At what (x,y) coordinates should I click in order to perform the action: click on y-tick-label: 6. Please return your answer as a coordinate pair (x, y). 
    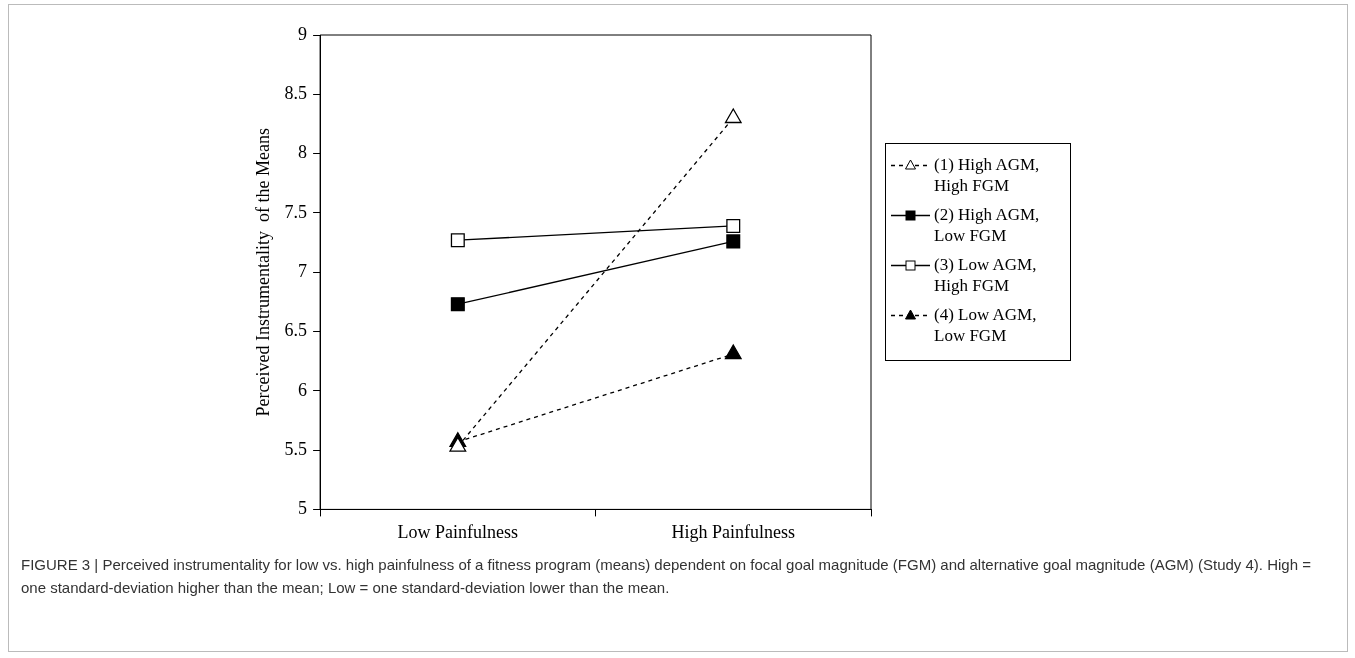
    Looking at the image, I should click on (303, 389).